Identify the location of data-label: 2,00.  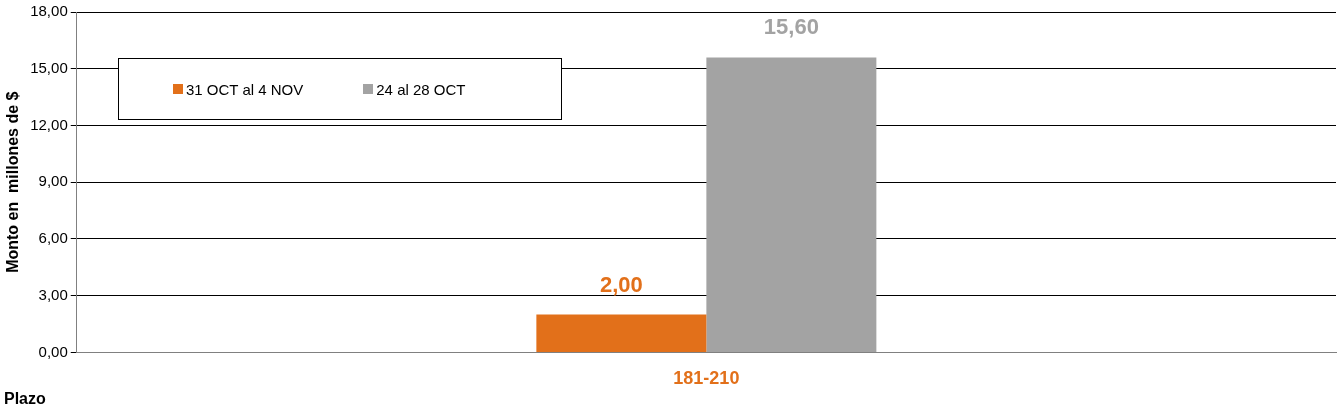
(621, 284).